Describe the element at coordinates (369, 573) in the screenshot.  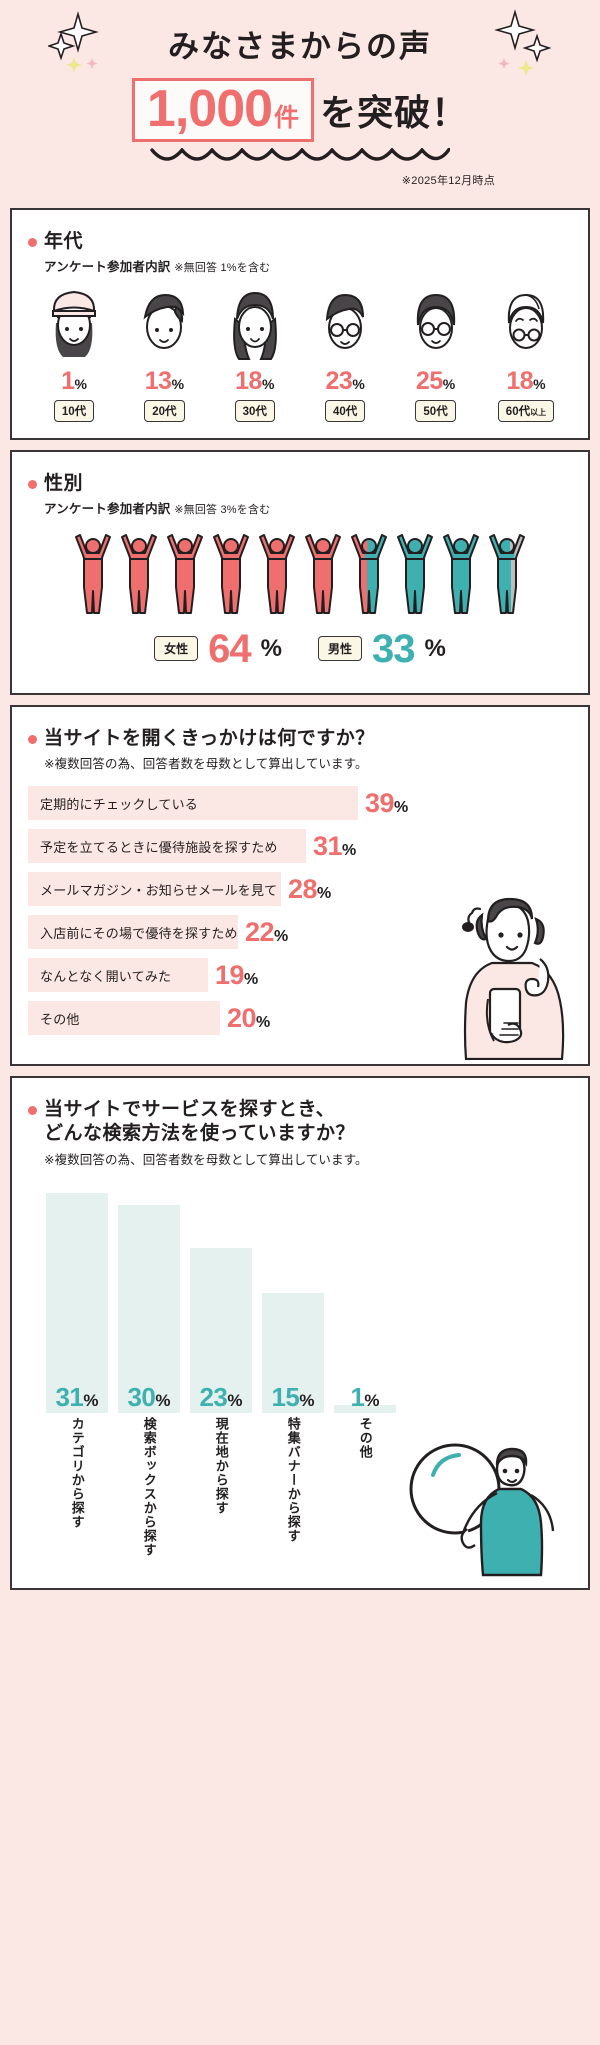
I see `person-figure-split-icon` at that location.